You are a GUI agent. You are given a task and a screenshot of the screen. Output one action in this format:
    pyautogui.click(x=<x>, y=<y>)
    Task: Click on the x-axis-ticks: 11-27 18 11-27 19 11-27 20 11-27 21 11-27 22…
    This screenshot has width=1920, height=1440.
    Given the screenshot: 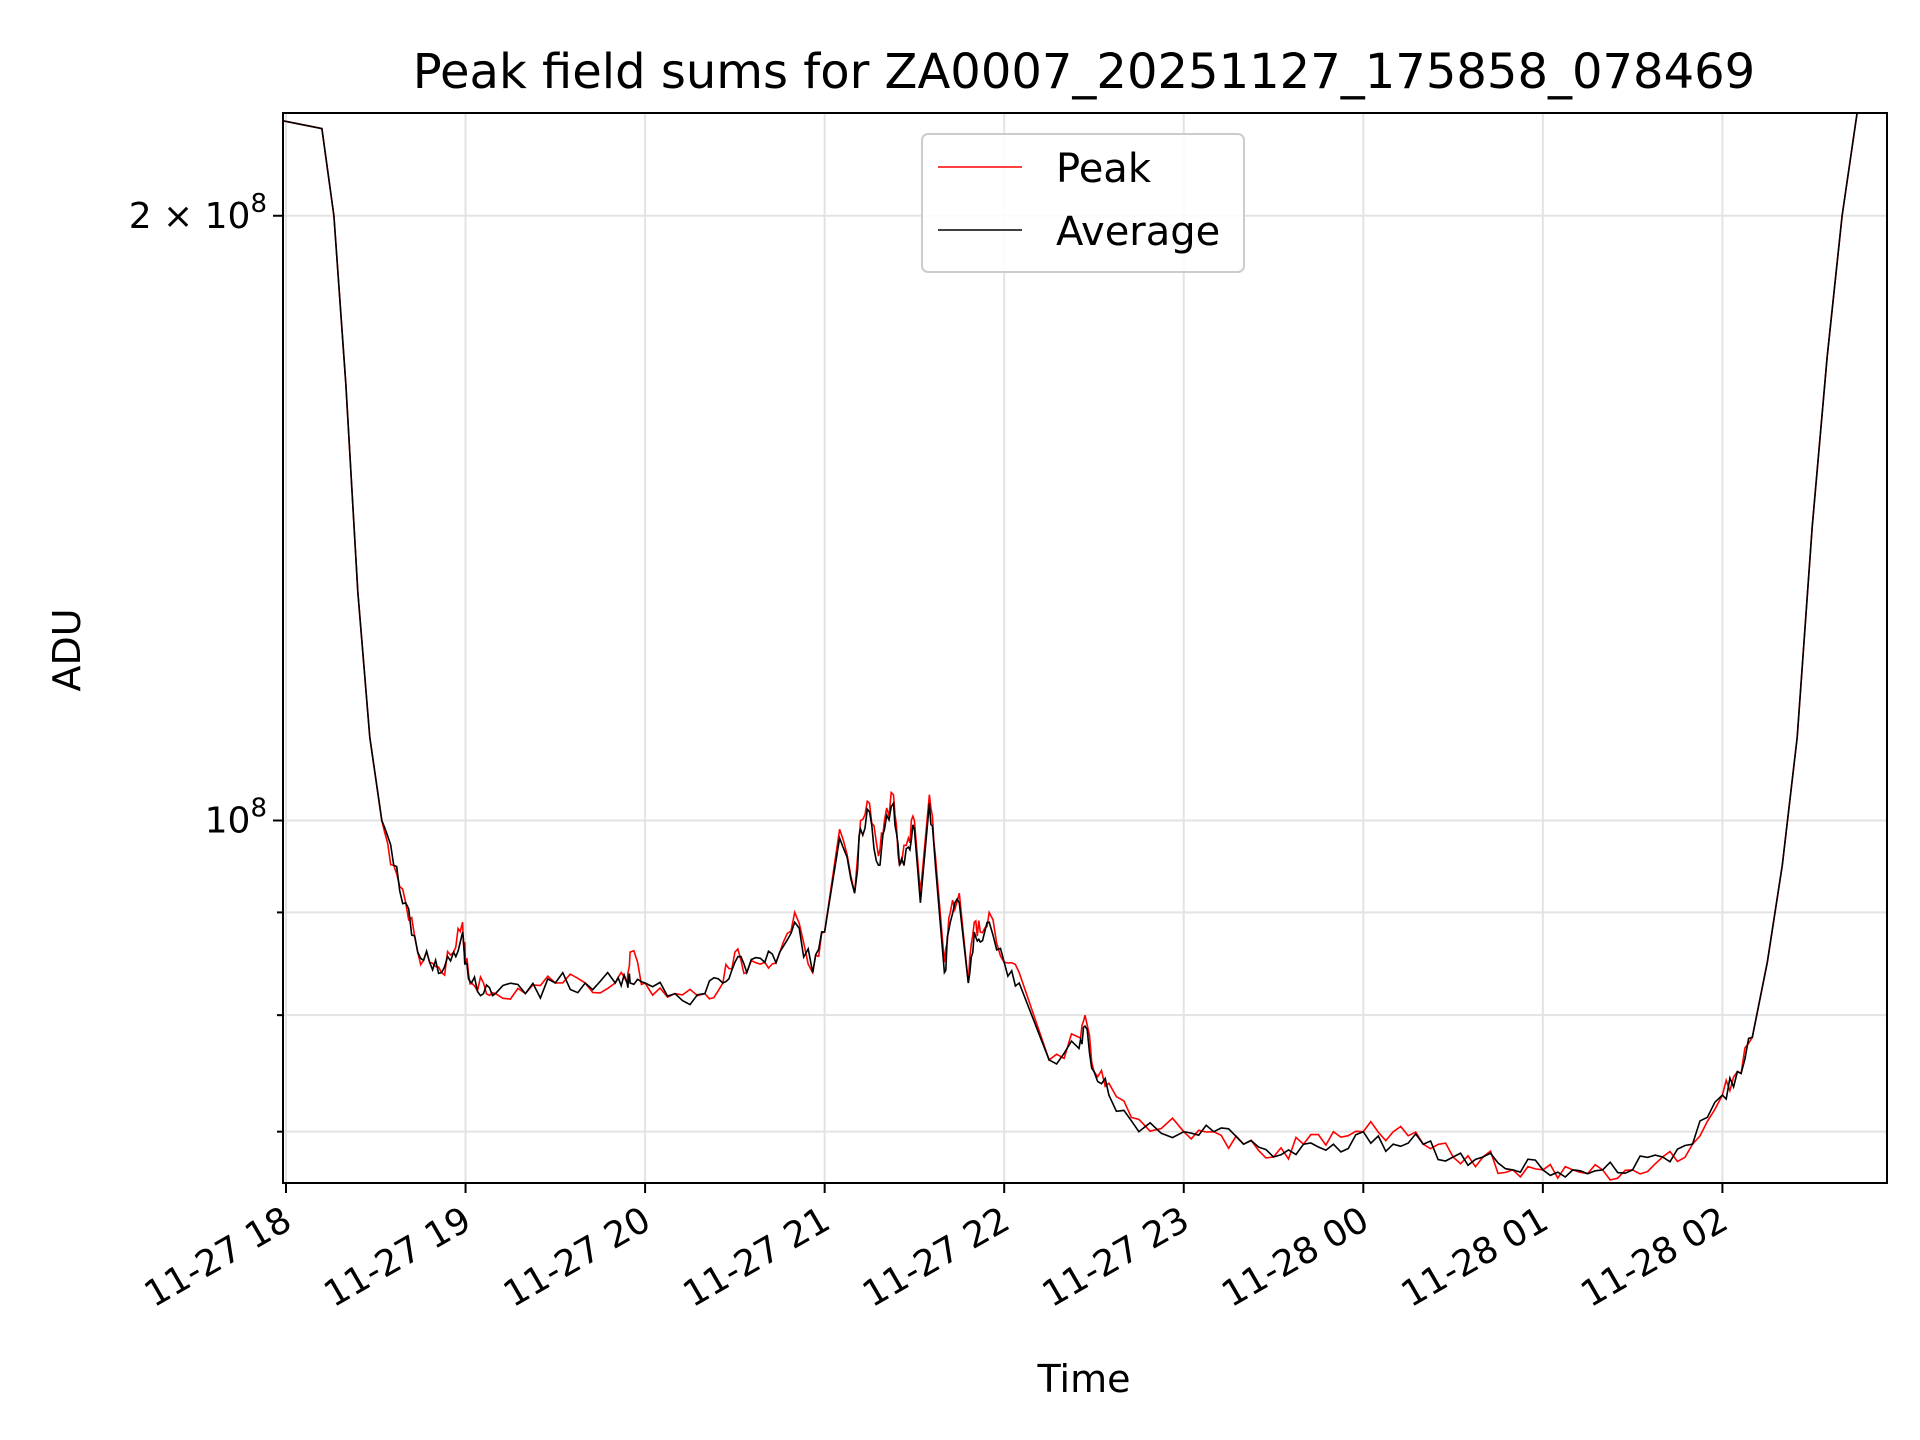 What is the action you would take?
    pyautogui.click(x=936, y=1249)
    